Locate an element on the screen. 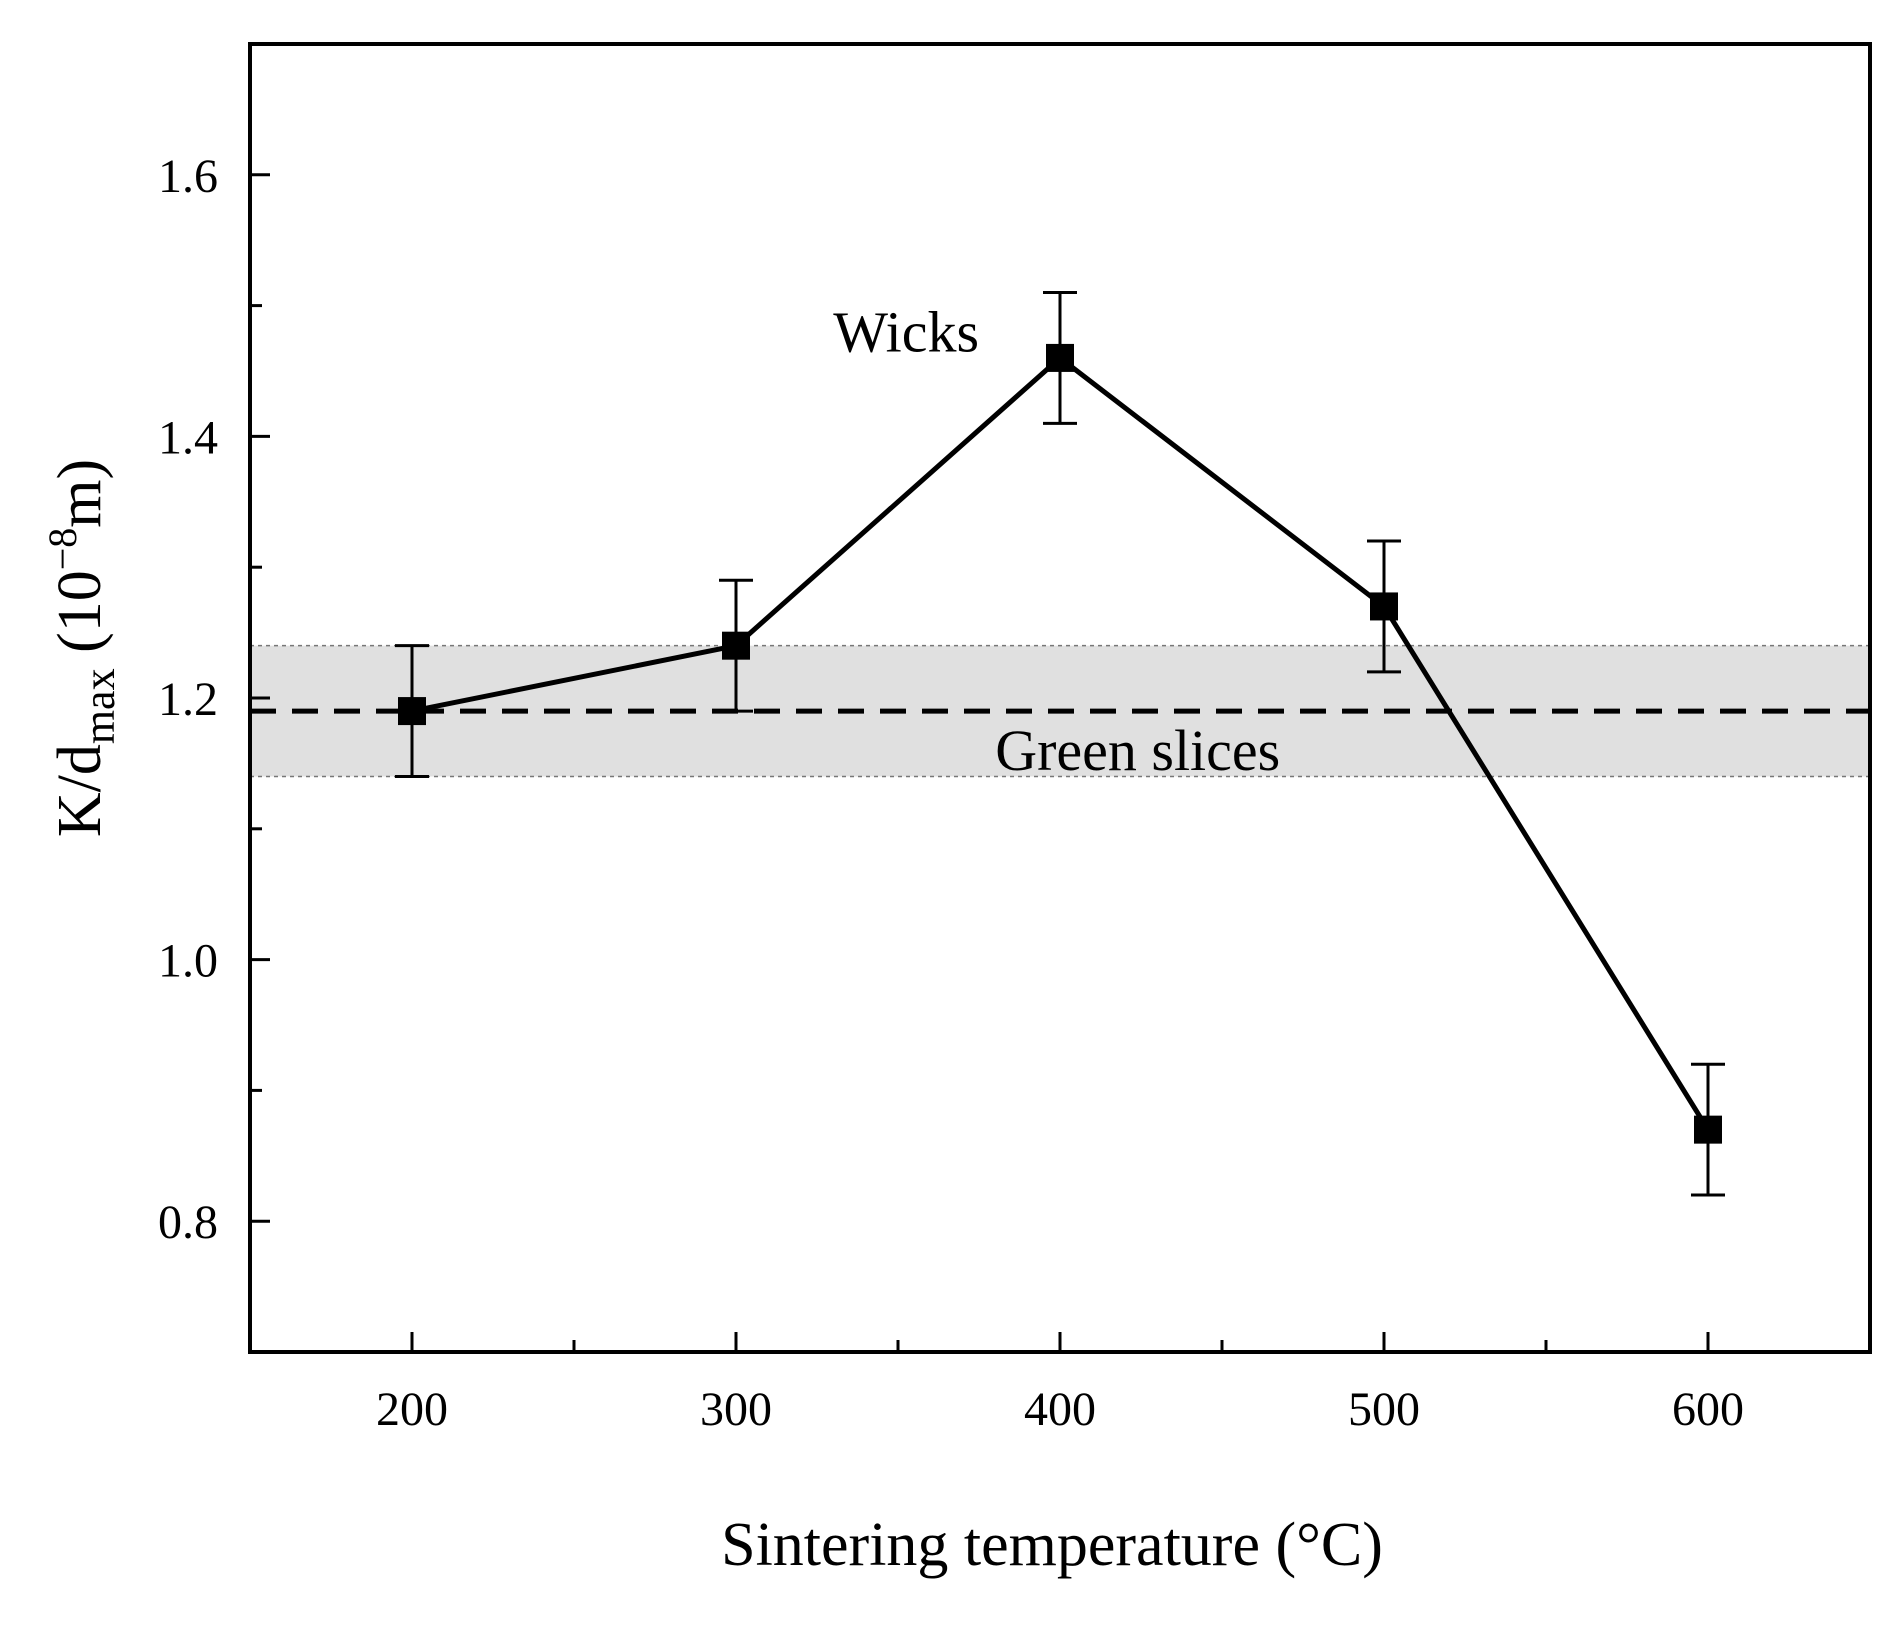 The height and width of the screenshot is (1645, 1899). annotation-wicks: Wicks is located at coordinates (906, 331).